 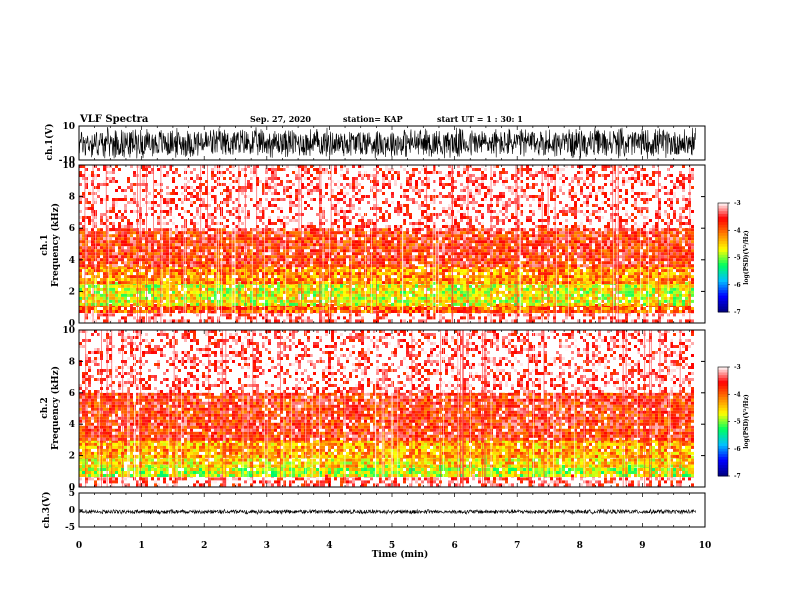 I want to click on x-tick-label: 6, so click(x=454, y=546).